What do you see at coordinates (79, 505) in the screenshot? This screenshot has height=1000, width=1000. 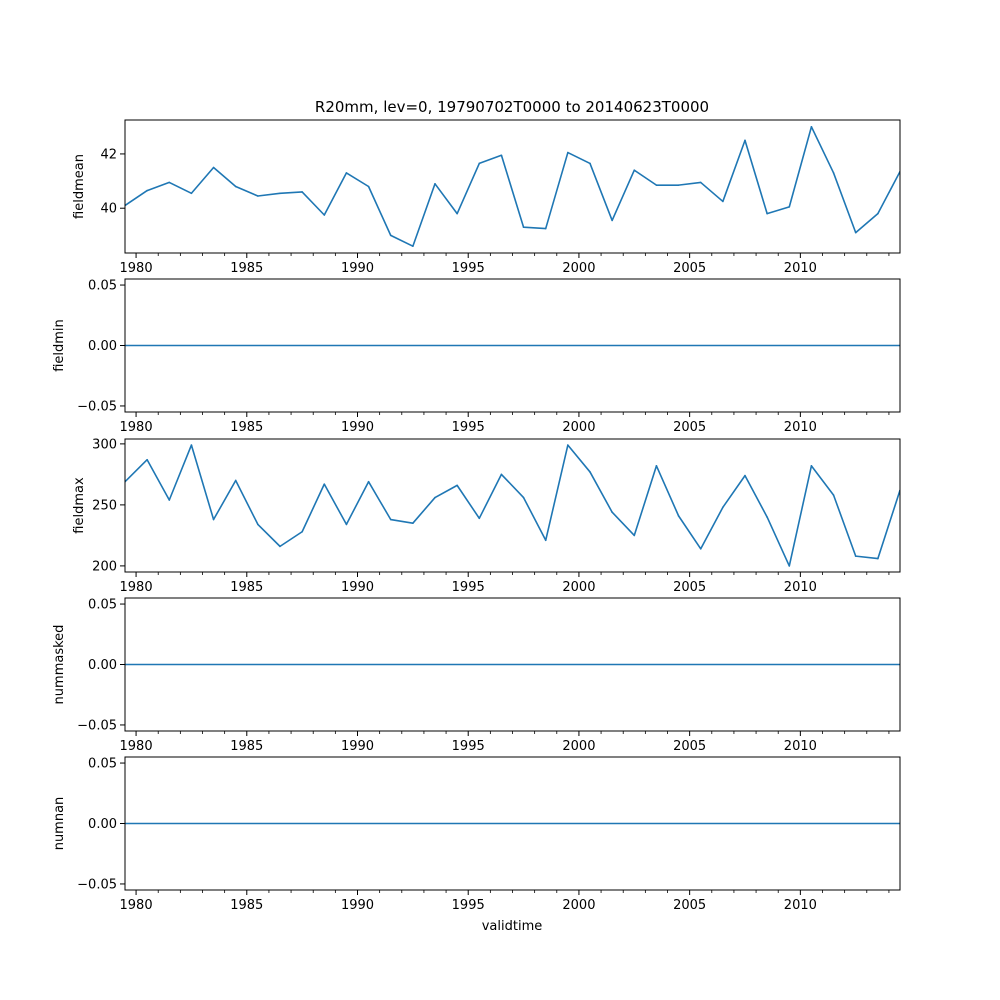 I see `y-axis-label: fieldmax` at bounding box center [79, 505].